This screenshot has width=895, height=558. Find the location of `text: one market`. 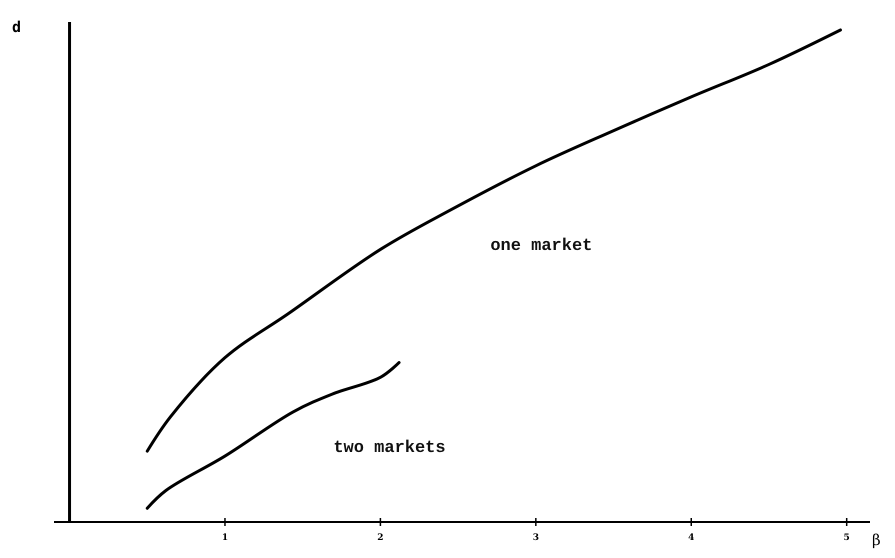

text: one market is located at coordinates (541, 246).